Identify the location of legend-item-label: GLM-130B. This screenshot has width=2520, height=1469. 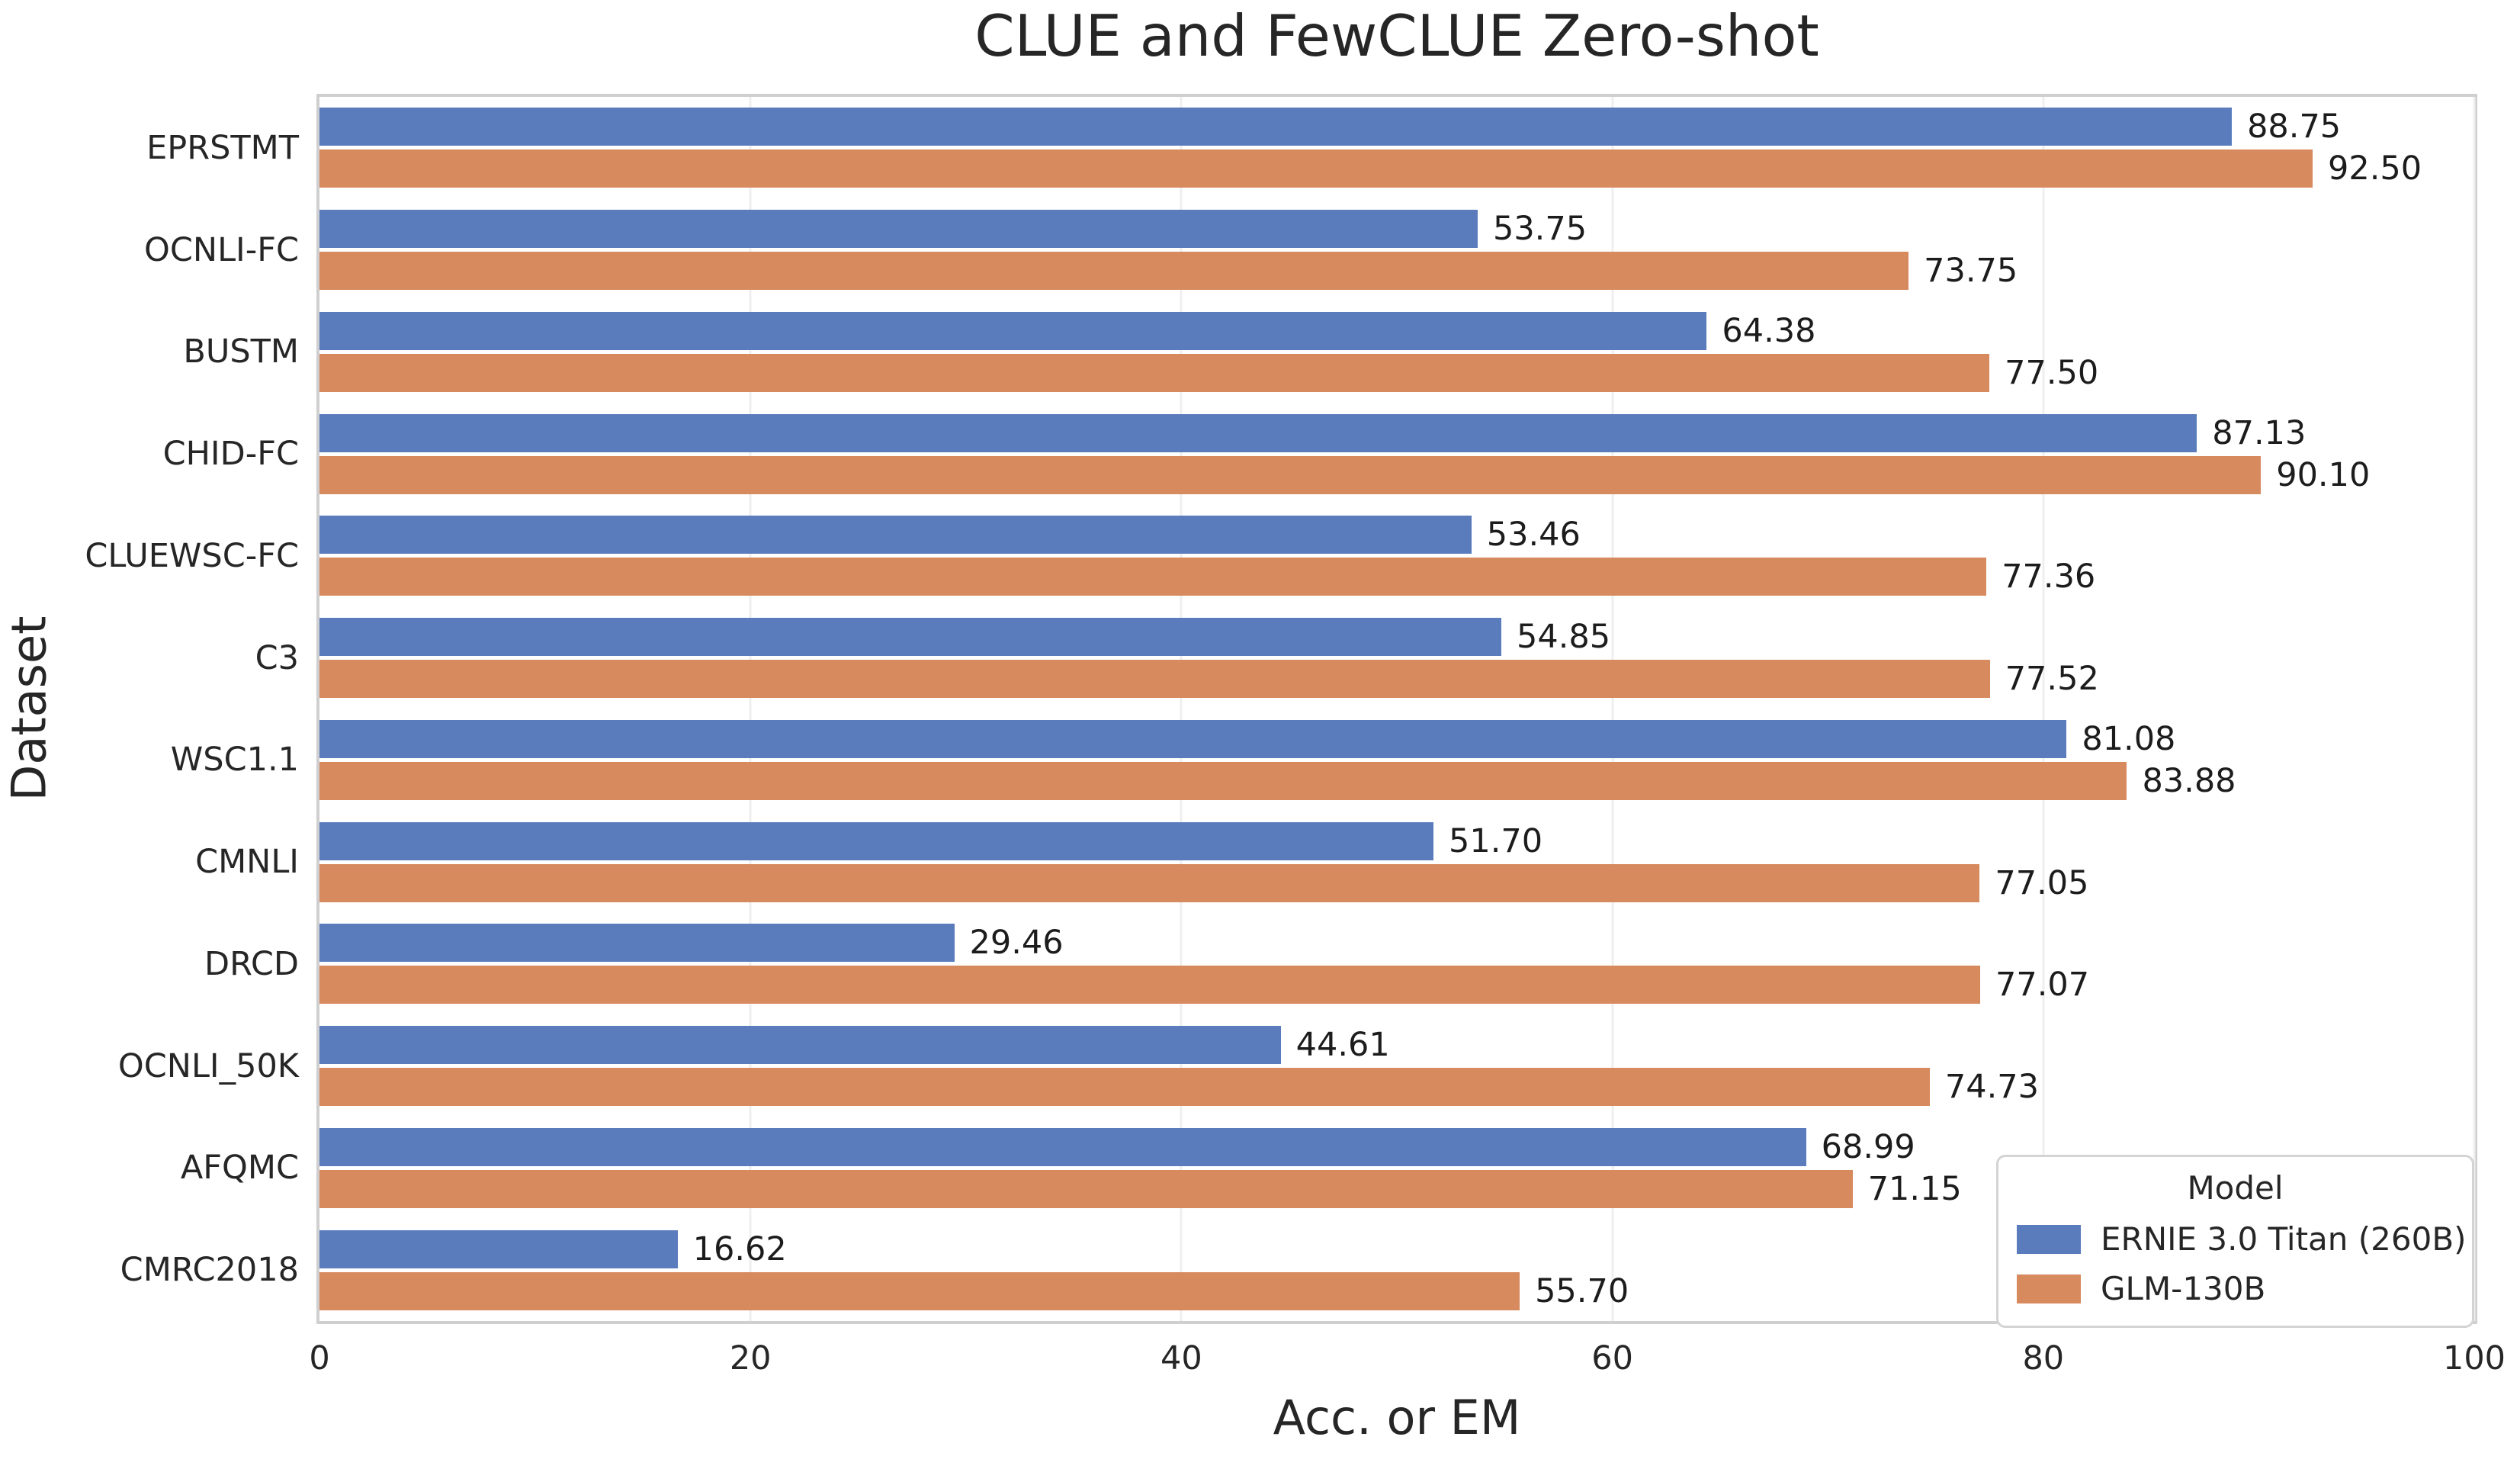
(2183, 1288).